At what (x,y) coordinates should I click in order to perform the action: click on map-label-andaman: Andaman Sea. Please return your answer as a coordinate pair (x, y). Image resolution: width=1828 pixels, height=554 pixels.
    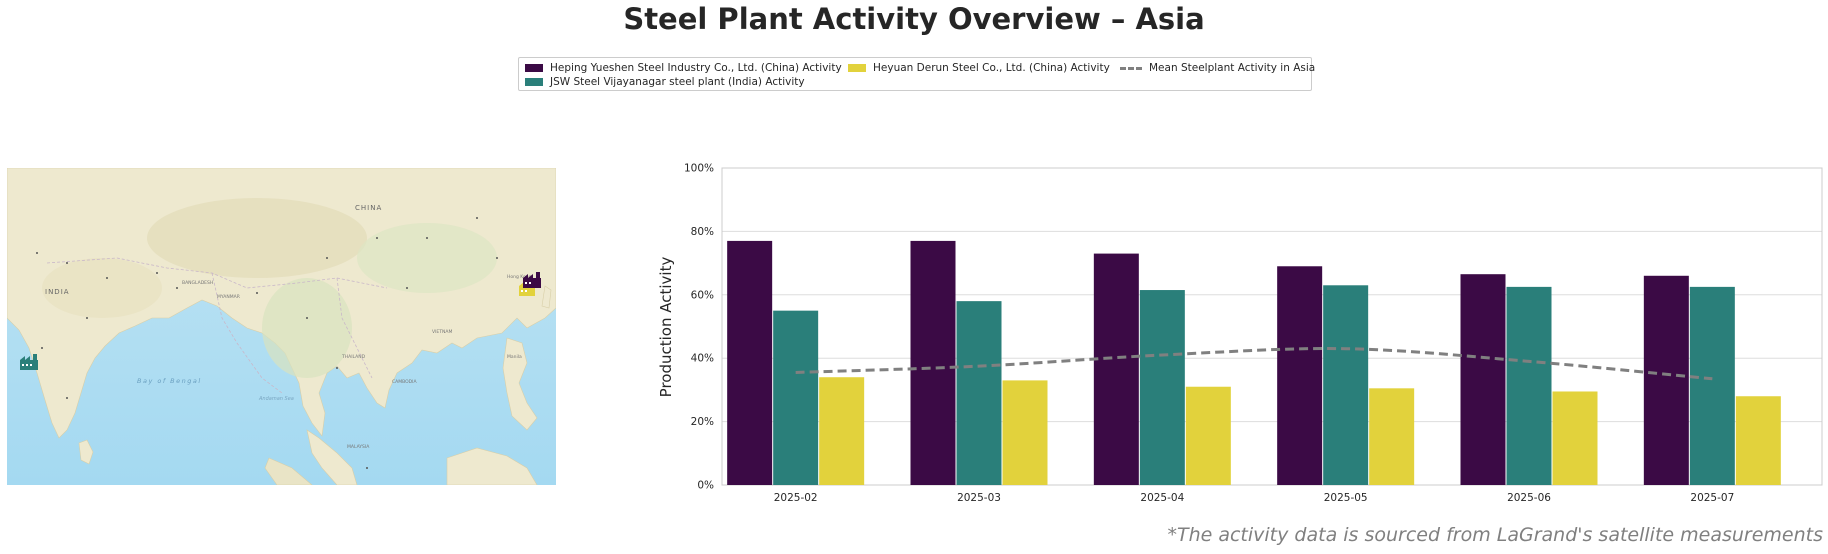
    Looking at the image, I should click on (276, 399).